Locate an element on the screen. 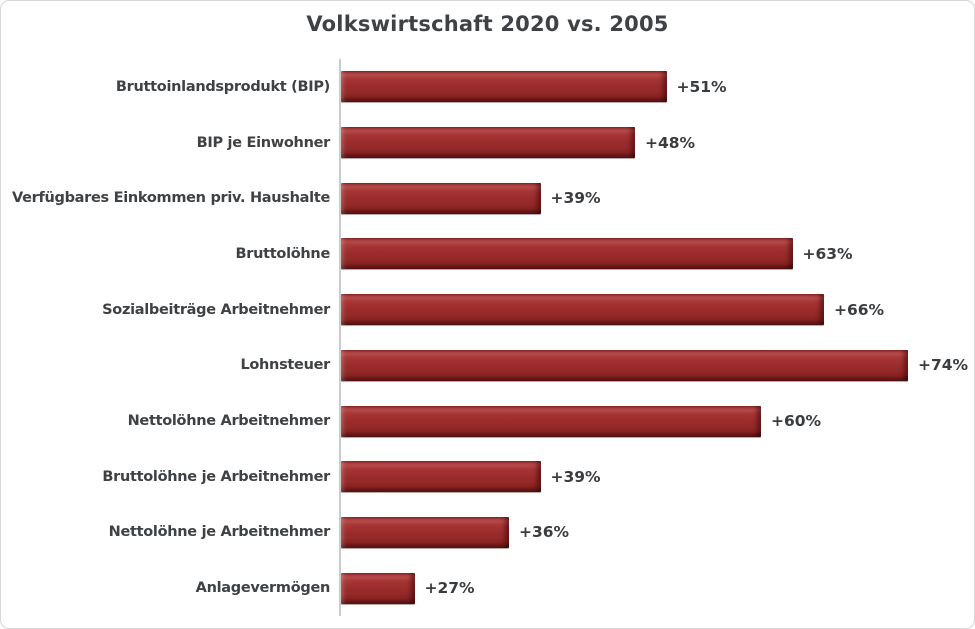  bar-row: Anlagevermögen +27% is located at coordinates (487, 588).